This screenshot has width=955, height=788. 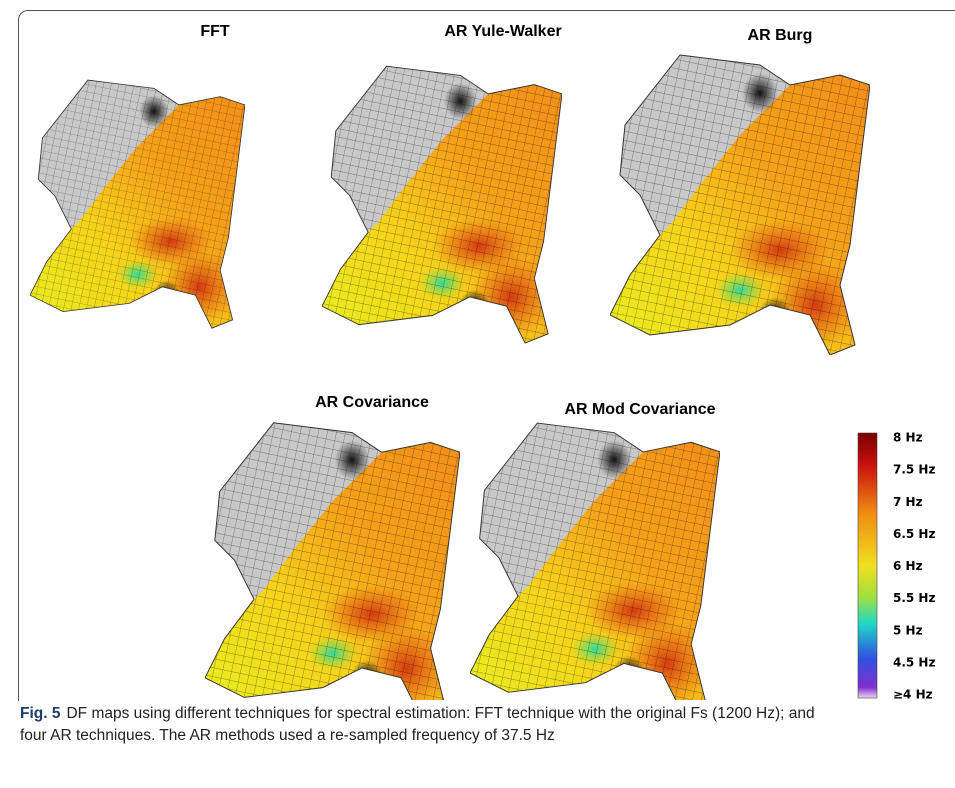 What do you see at coordinates (908, 502) in the screenshot?
I see `colorbar-label: 7 Hz` at bounding box center [908, 502].